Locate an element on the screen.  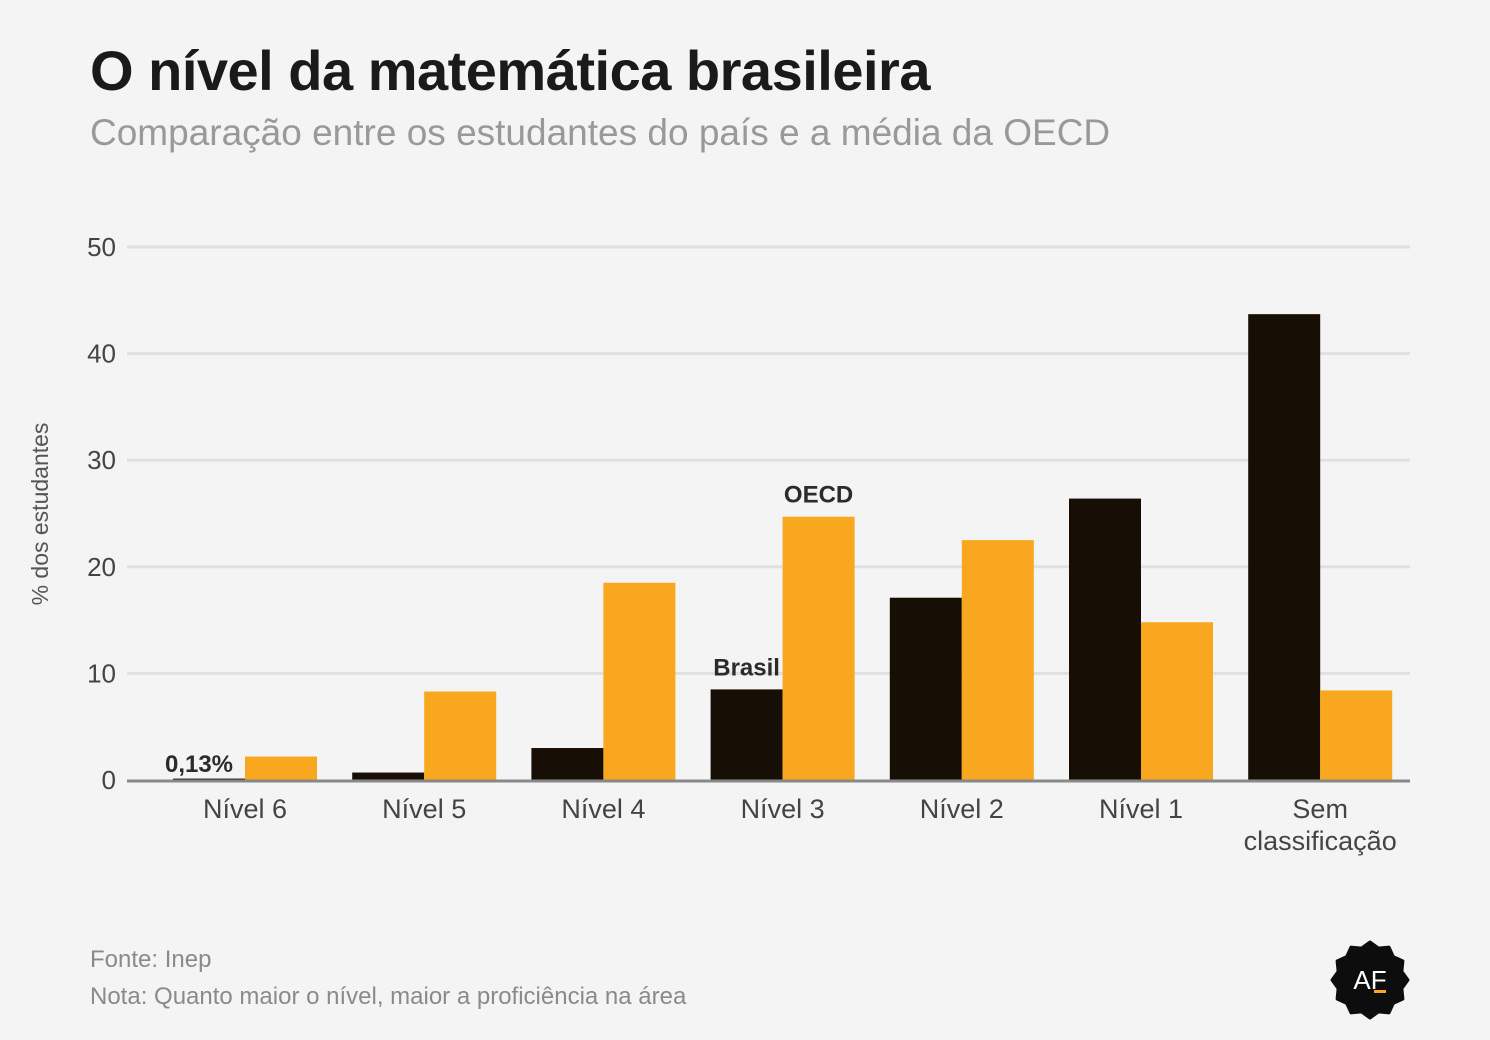
x-tick-label: Nível 3 is located at coordinates (783, 809).